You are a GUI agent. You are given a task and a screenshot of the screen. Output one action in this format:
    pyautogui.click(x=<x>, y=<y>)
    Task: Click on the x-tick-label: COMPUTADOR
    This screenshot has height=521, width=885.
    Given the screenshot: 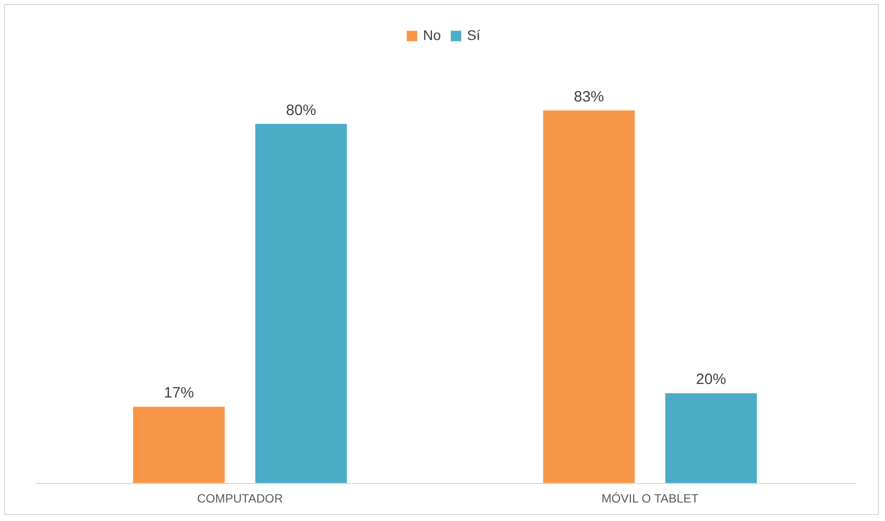 What is the action you would take?
    pyautogui.click(x=240, y=499)
    